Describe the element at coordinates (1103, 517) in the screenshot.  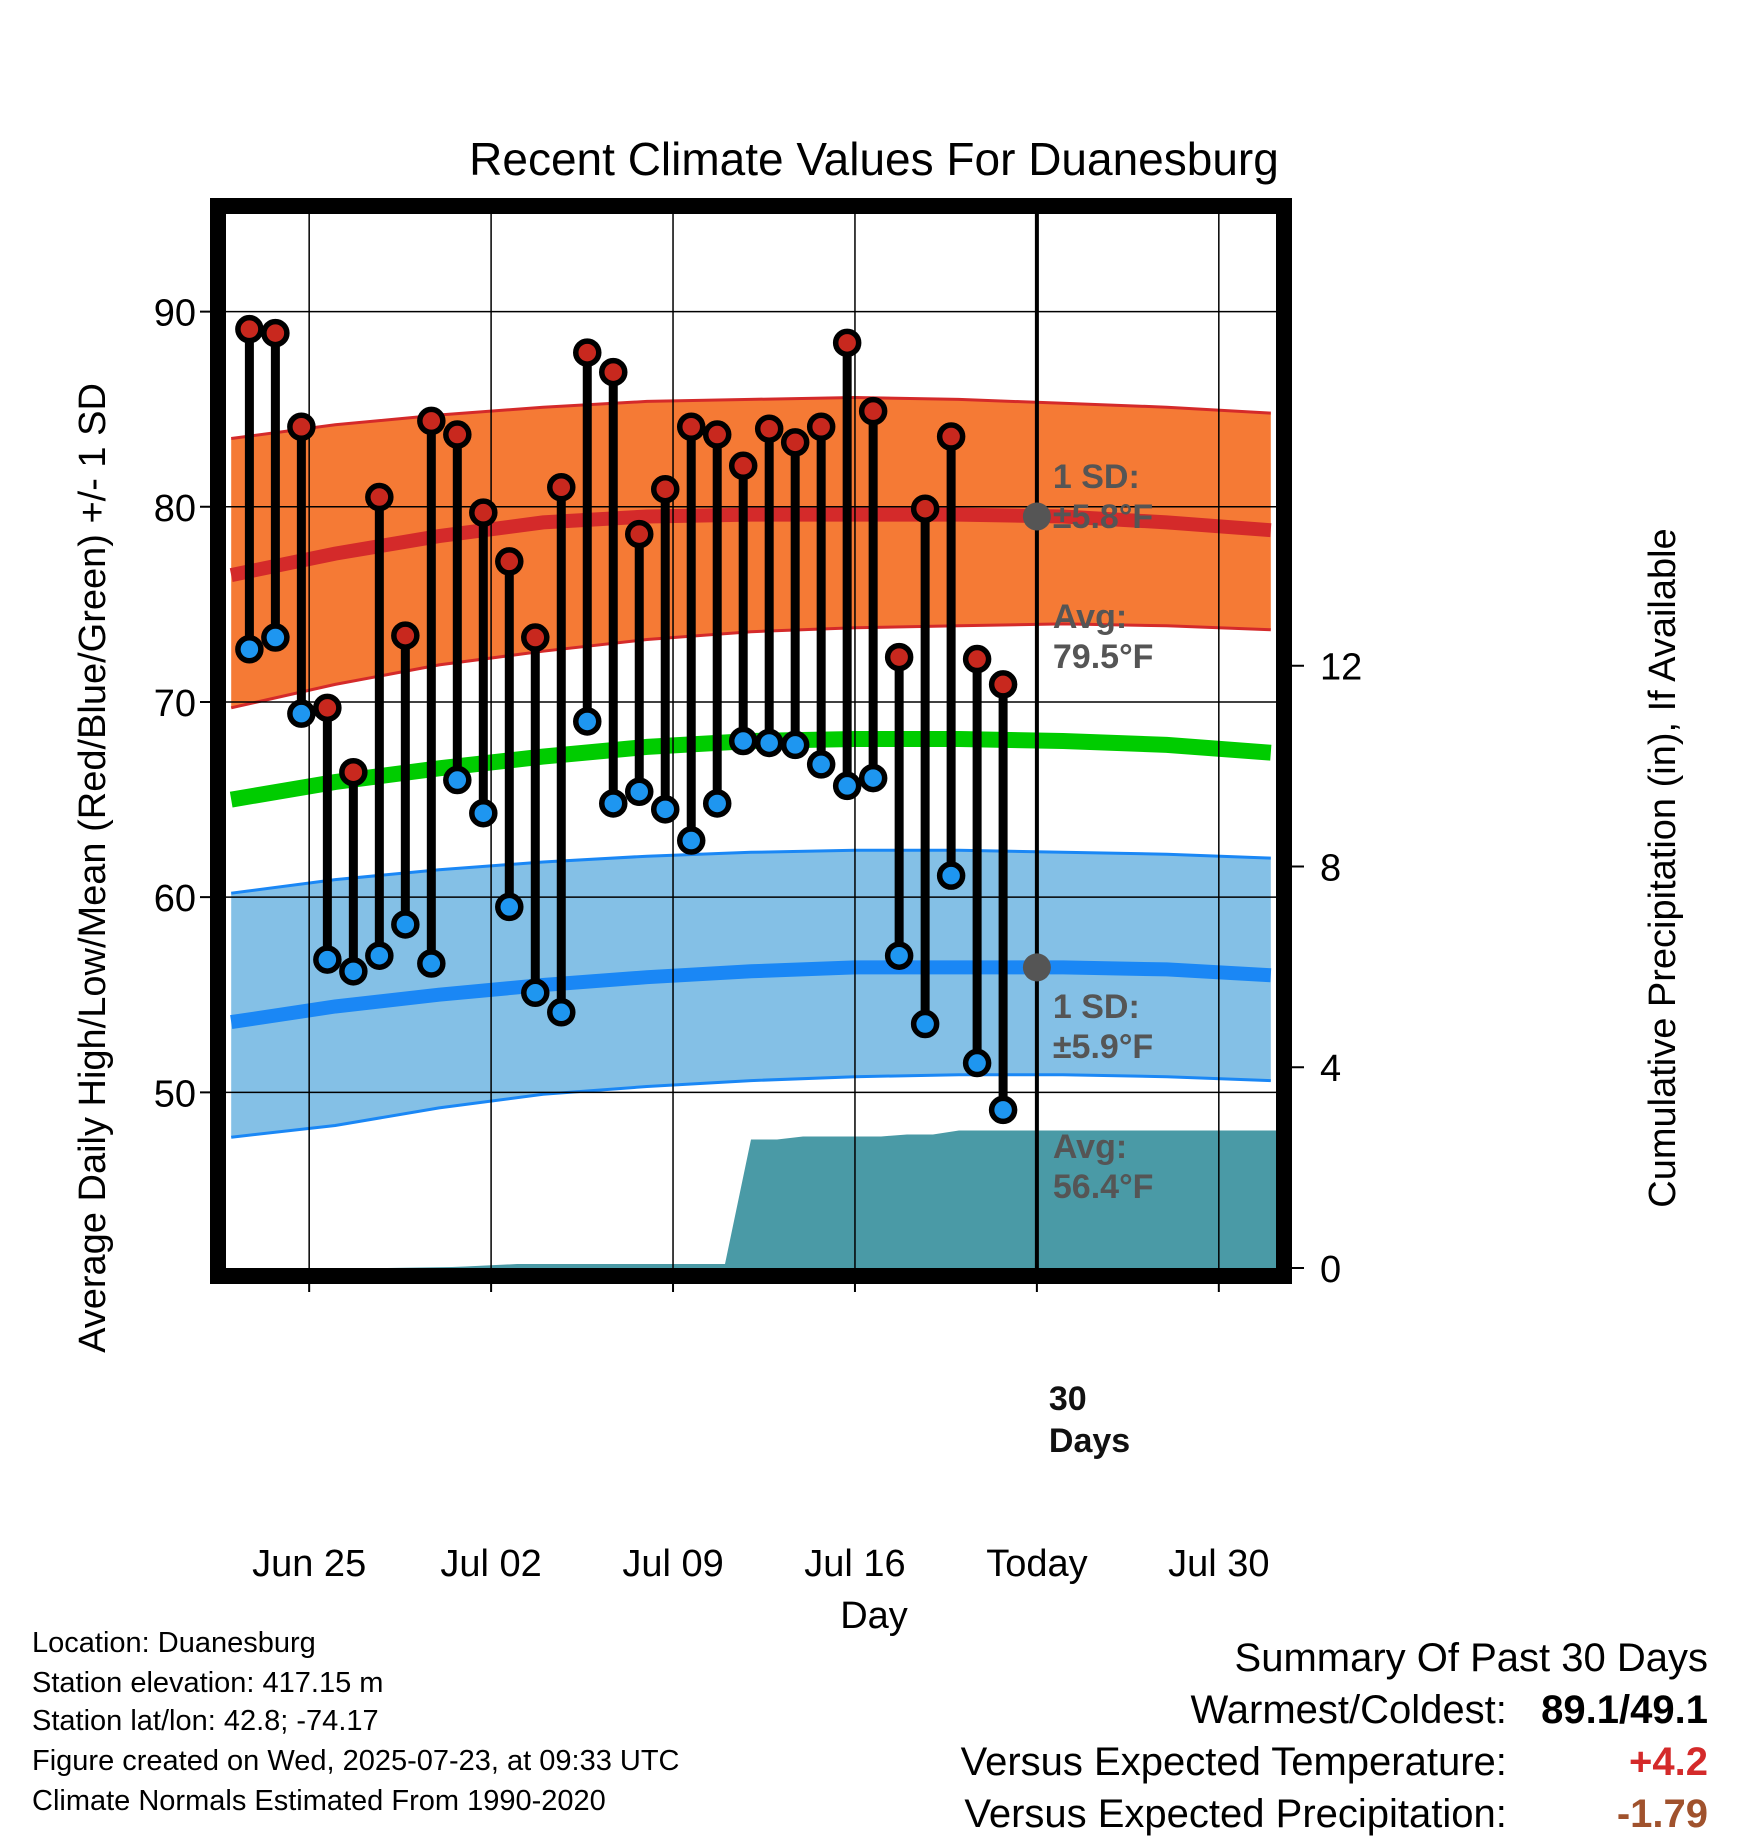
I see `high-sd-value: ±5.8°F` at that location.